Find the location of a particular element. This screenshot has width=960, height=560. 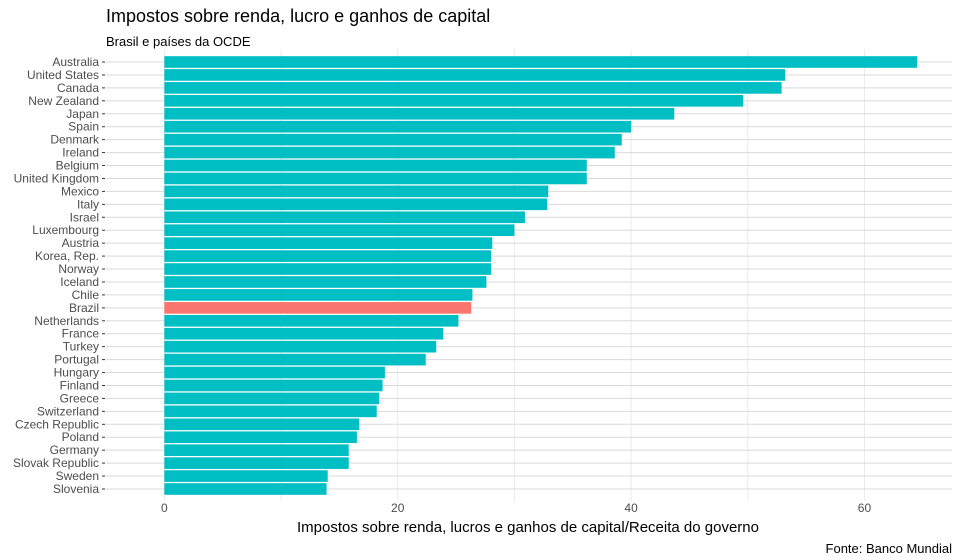

bar-united-kingdom is located at coordinates (375, 178).